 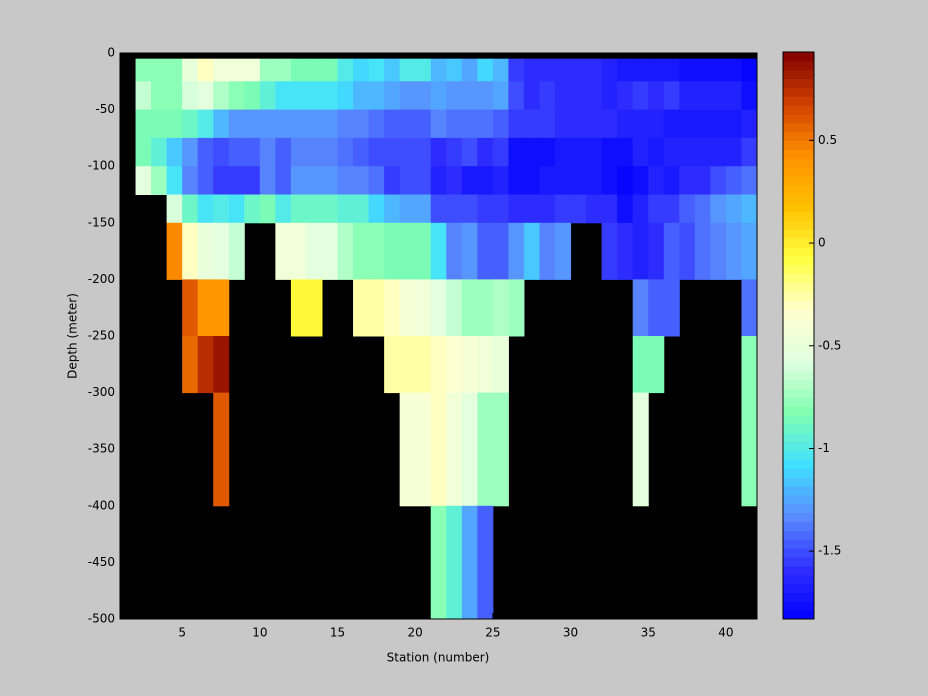 What do you see at coordinates (824, 448) in the screenshot?
I see `colorbar-tick-label: -1` at bounding box center [824, 448].